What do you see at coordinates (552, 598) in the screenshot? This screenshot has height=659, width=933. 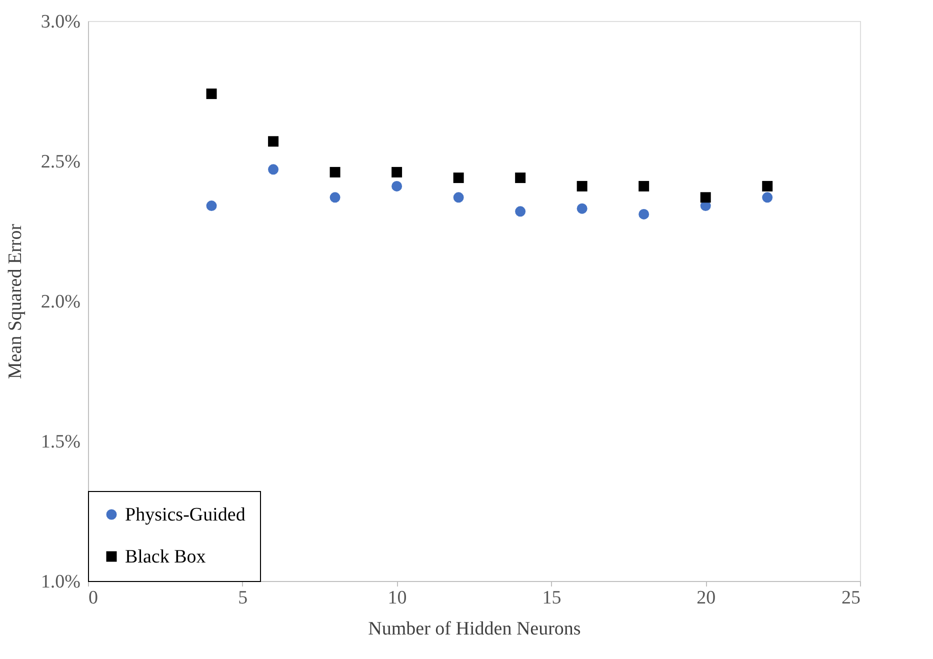 I see `x-tick-label: 15` at bounding box center [552, 598].